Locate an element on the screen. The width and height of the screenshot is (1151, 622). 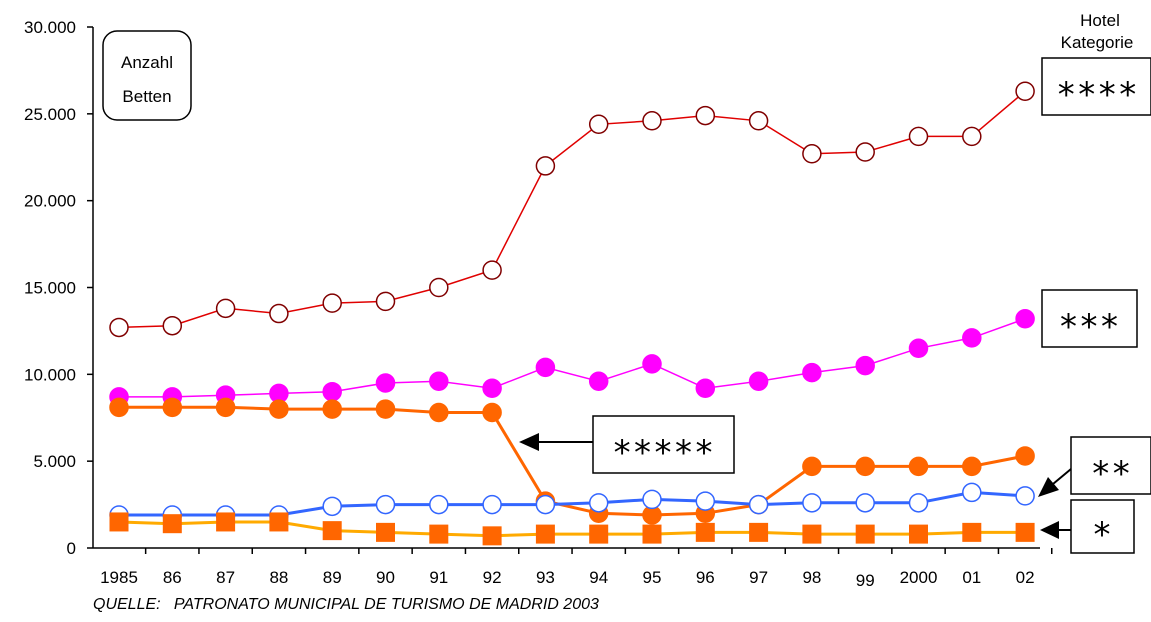
x-tick-label: 93 is located at coordinates (545, 577).